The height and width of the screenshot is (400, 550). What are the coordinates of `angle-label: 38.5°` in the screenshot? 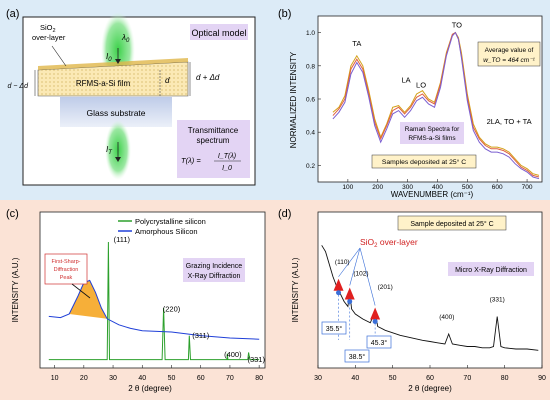 It's located at (357, 357).